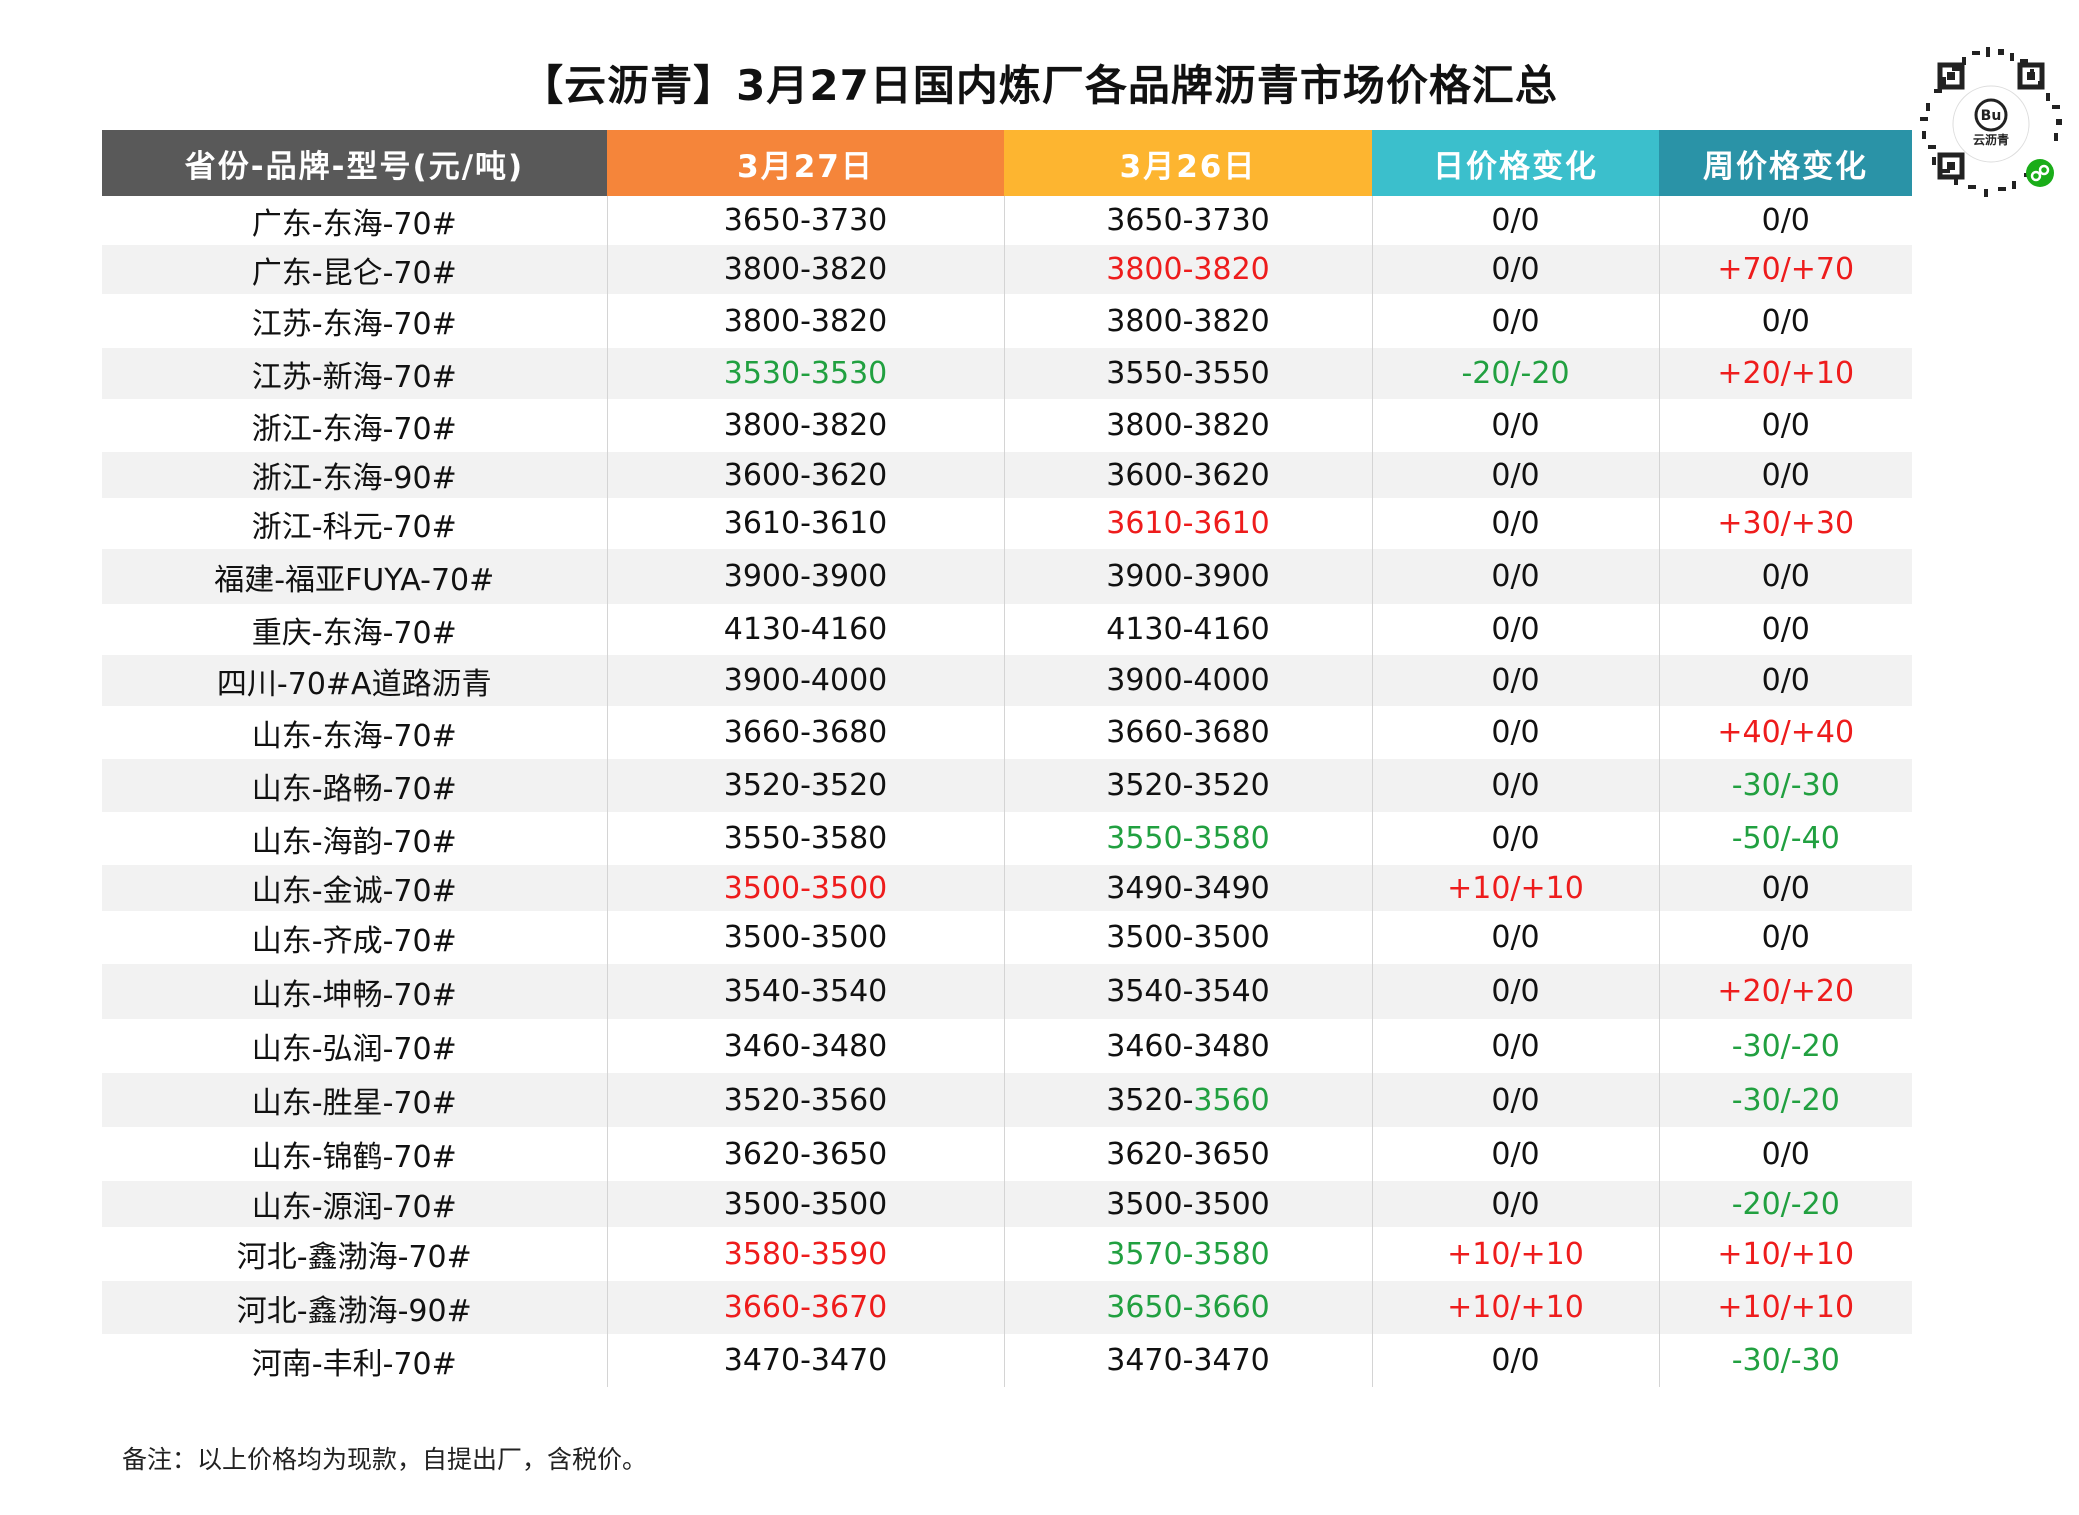 This screenshot has width=2079, height=1515. Describe the element at coordinates (1188, 475) in the screenshot. I see `cell-prev: 3600-3620` at that location.